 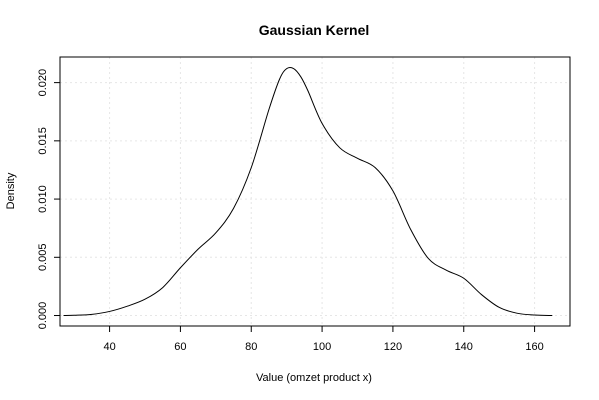 I want to click on x-axis-label: Value (omzet product x), so click(x=314, y=378).